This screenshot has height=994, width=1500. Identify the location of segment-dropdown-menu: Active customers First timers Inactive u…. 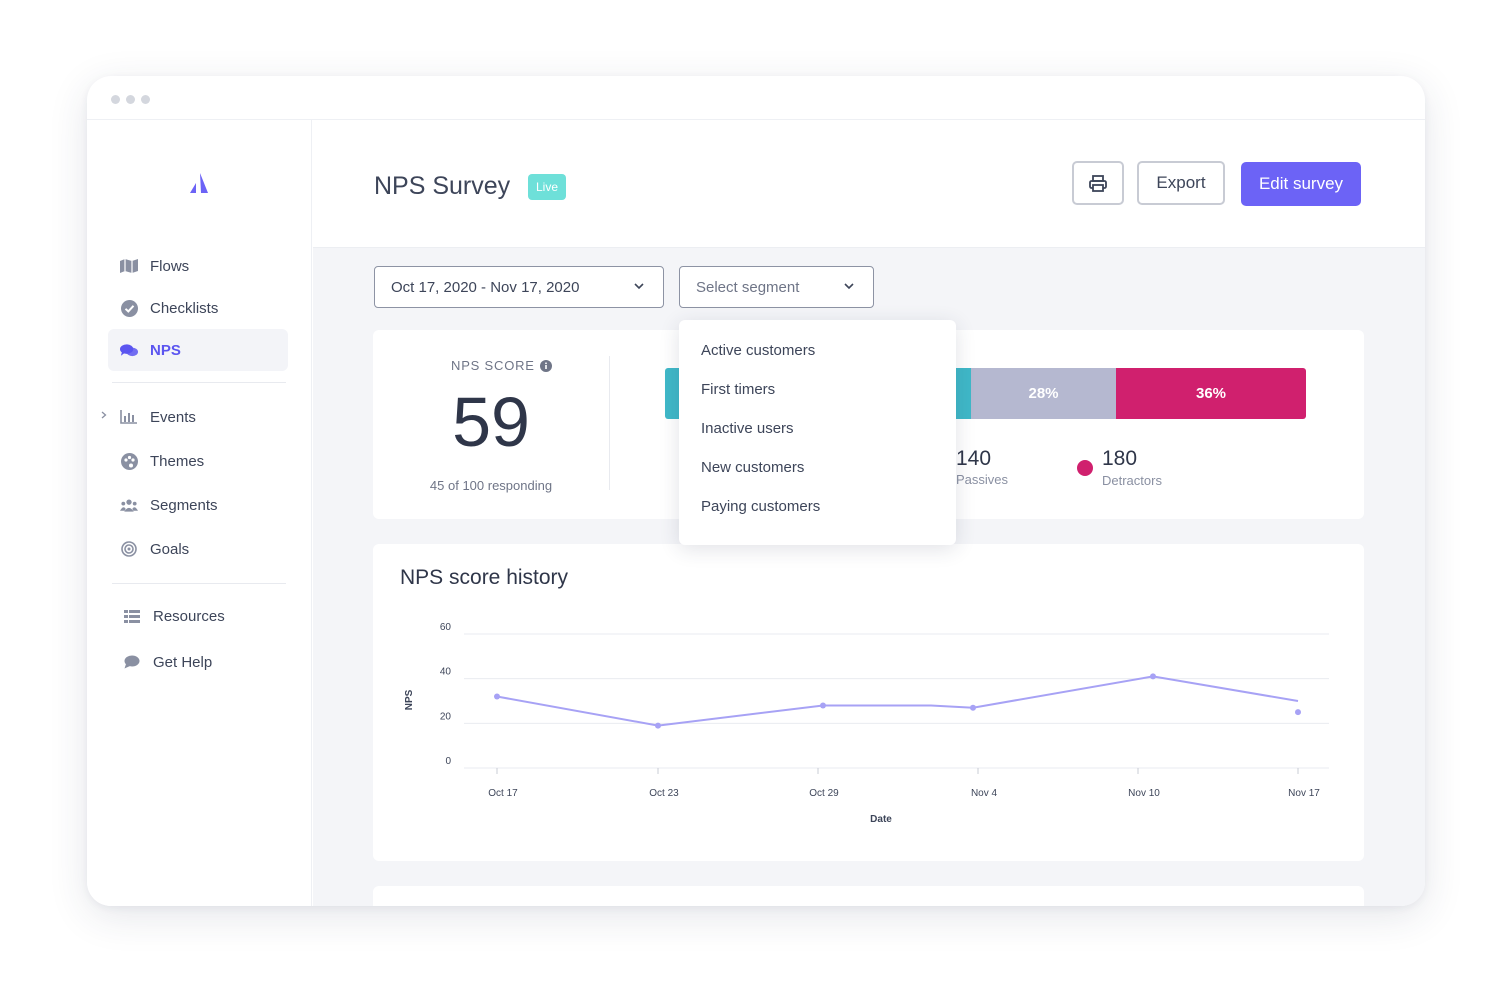
(817, 432).